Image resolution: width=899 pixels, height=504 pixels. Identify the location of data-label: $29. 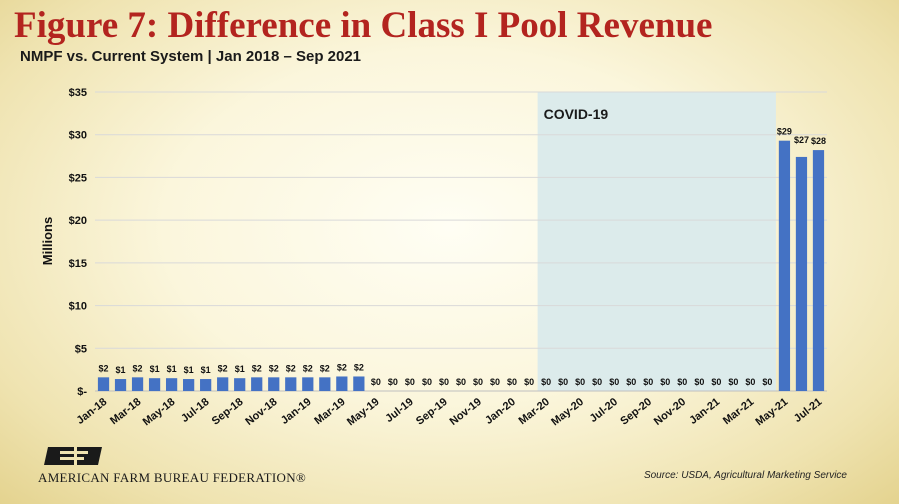
(784, 132).